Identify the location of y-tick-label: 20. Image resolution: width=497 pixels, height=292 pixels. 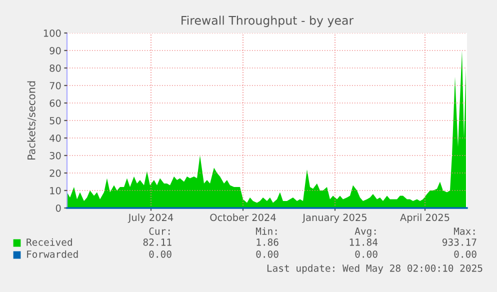
(55, 173).